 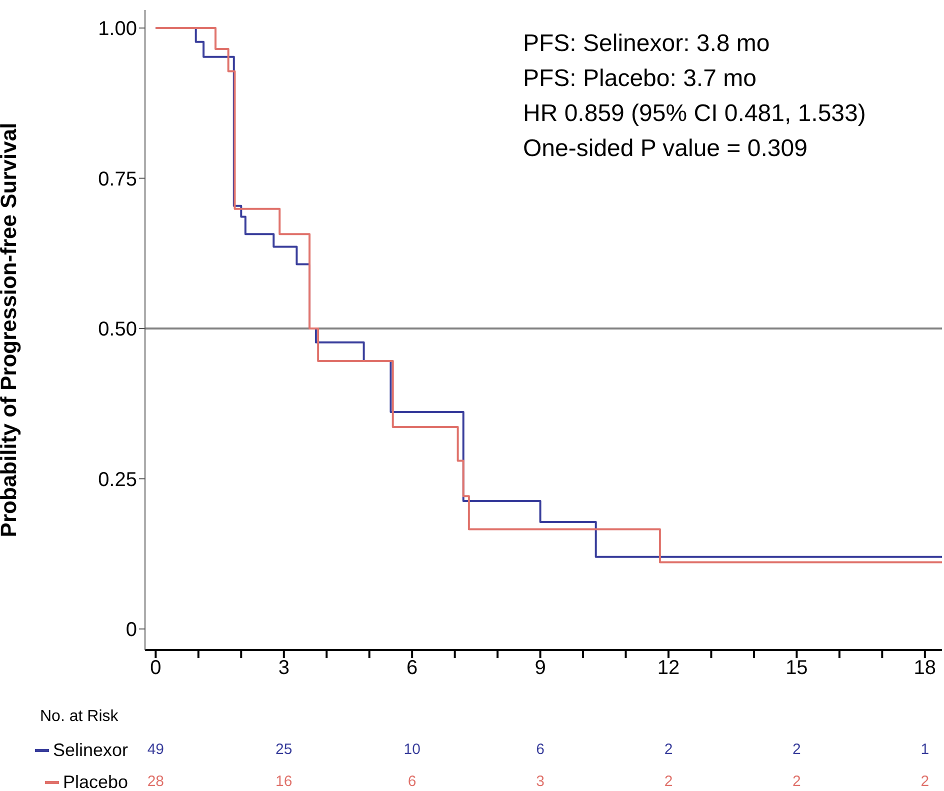 What do you see at coordinates (117, 179) in the screenshot?
I see `y-tick-label: 0.75` at bounding box center [117, 179].